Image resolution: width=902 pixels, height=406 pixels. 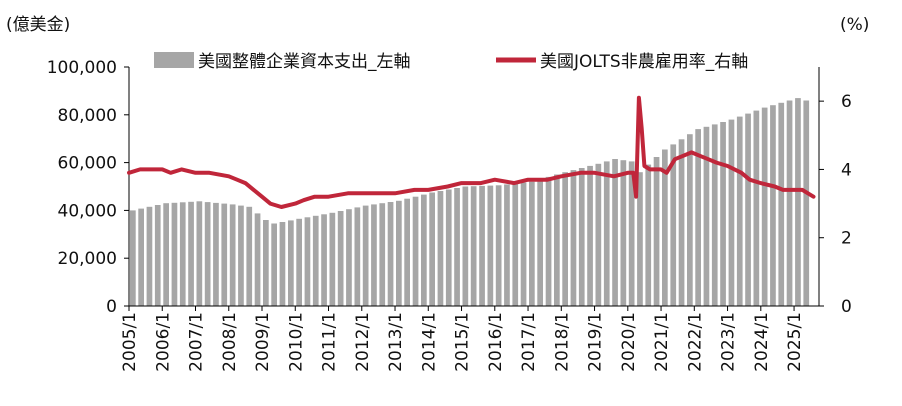 I want to click on x-tick-label: 2022/1, so click(x=695, y=342).